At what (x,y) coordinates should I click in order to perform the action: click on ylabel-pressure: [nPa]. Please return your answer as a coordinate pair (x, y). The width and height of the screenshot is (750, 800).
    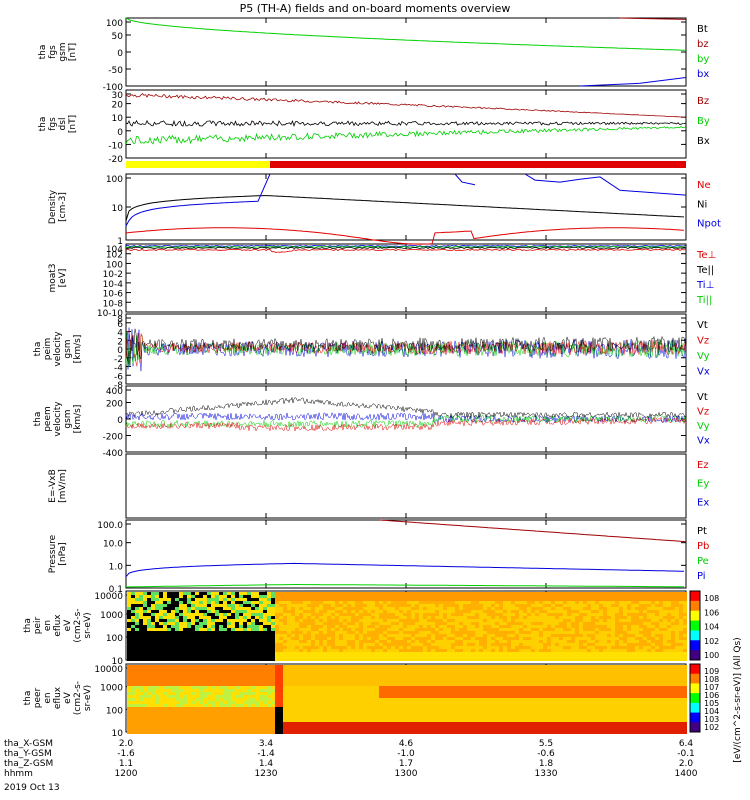
    Looking at the image, I should click on (63, 553).